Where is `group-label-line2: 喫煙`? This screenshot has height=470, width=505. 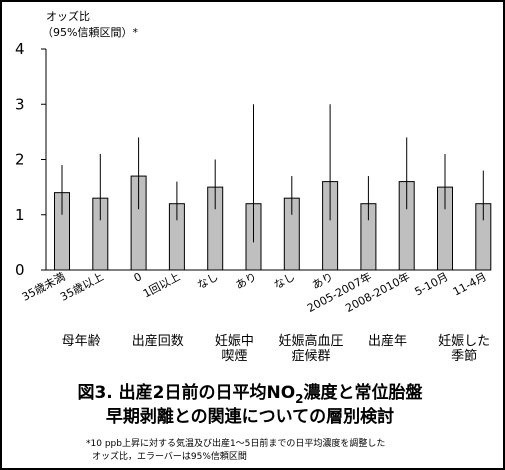 group-label-line2: 喫煙 is located at coordinates (234, 356).